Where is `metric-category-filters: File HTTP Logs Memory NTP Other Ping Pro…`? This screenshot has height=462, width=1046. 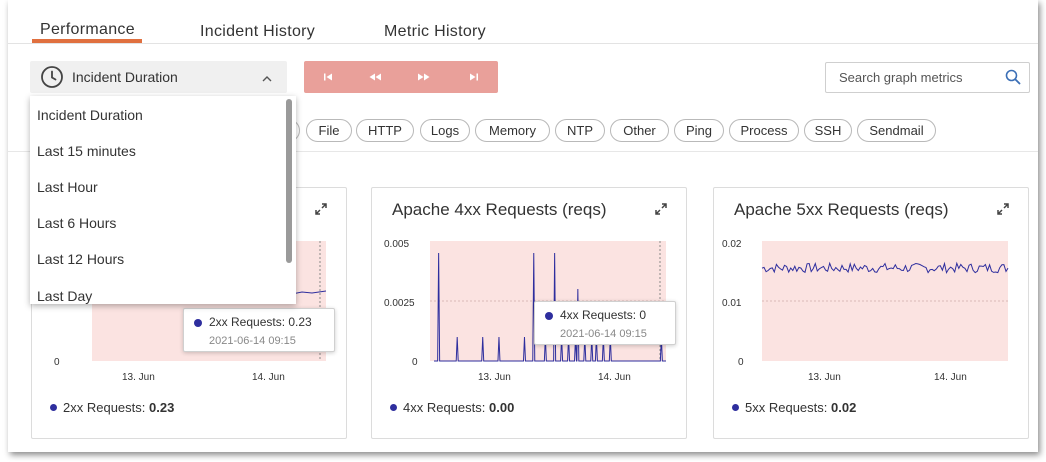
metric-category-filters: File HTTP Logs Memory NTP Other Ping Pro… is located at coordinates (523, 131).